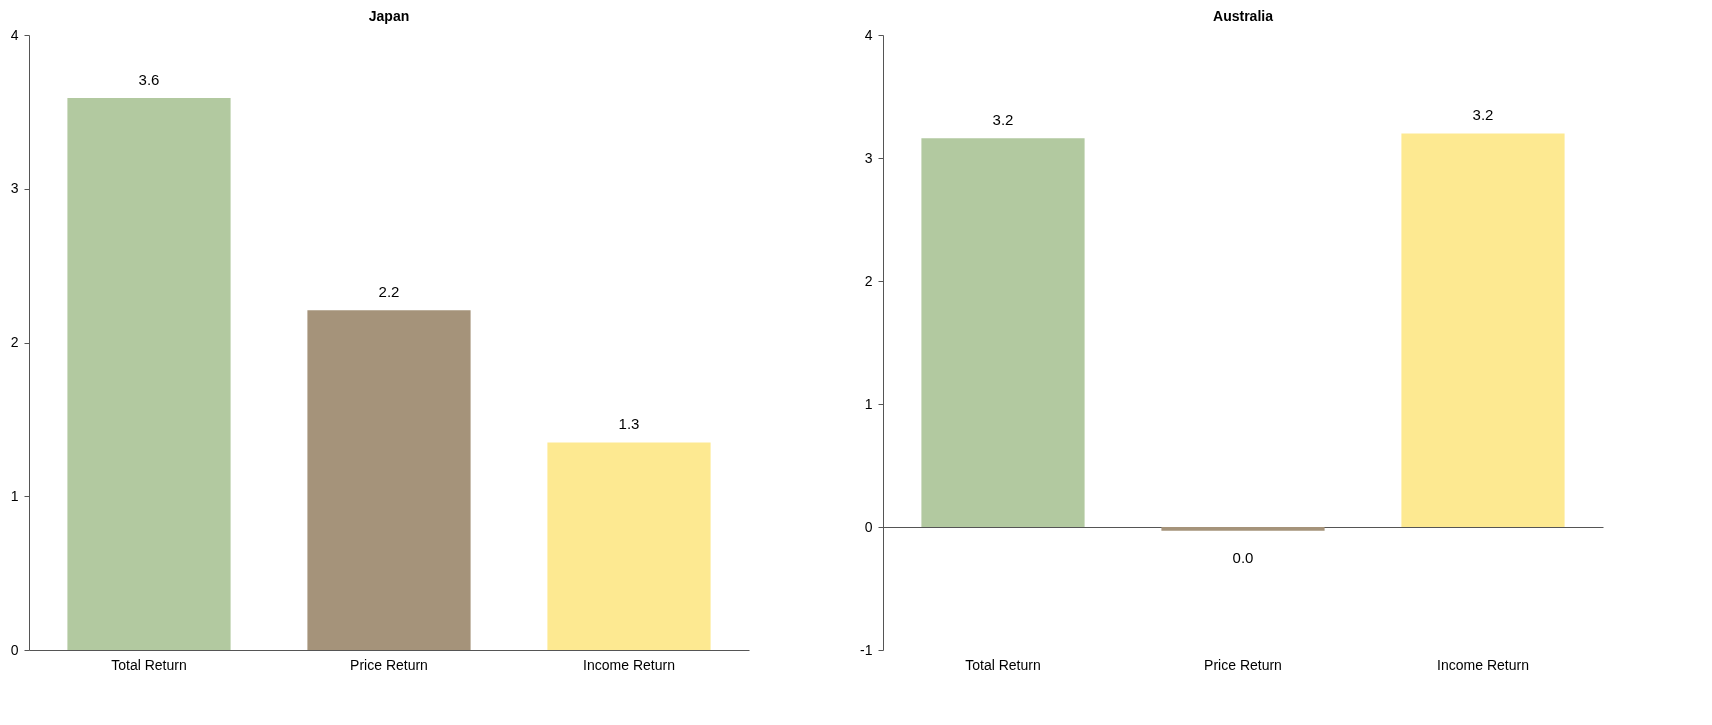 The image size is (1712, 725). Describe the element at coordinates (1243, 557) in the screenshot. I see `data-label: 0.0` at that location.